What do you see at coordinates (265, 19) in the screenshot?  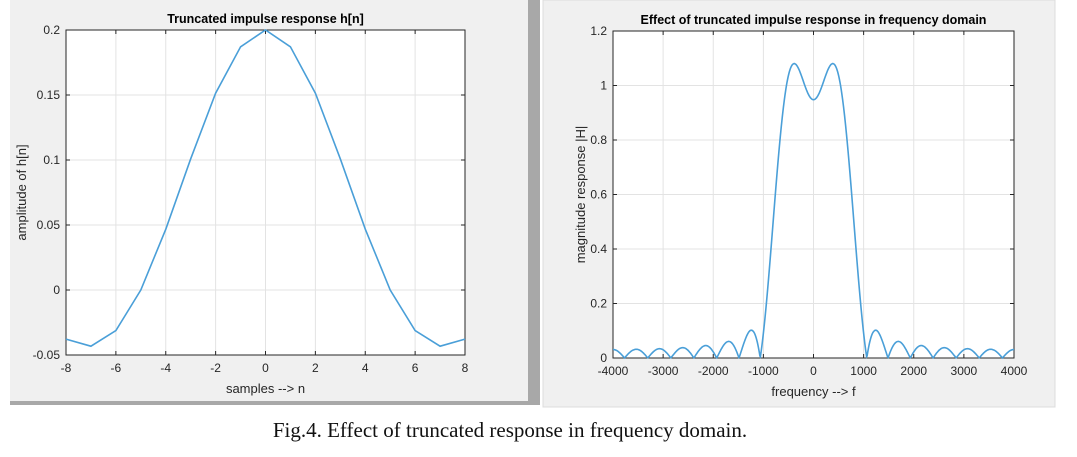 I see `plot-title: Truncated impulse response h[n]` at bounding box center [265, 19].